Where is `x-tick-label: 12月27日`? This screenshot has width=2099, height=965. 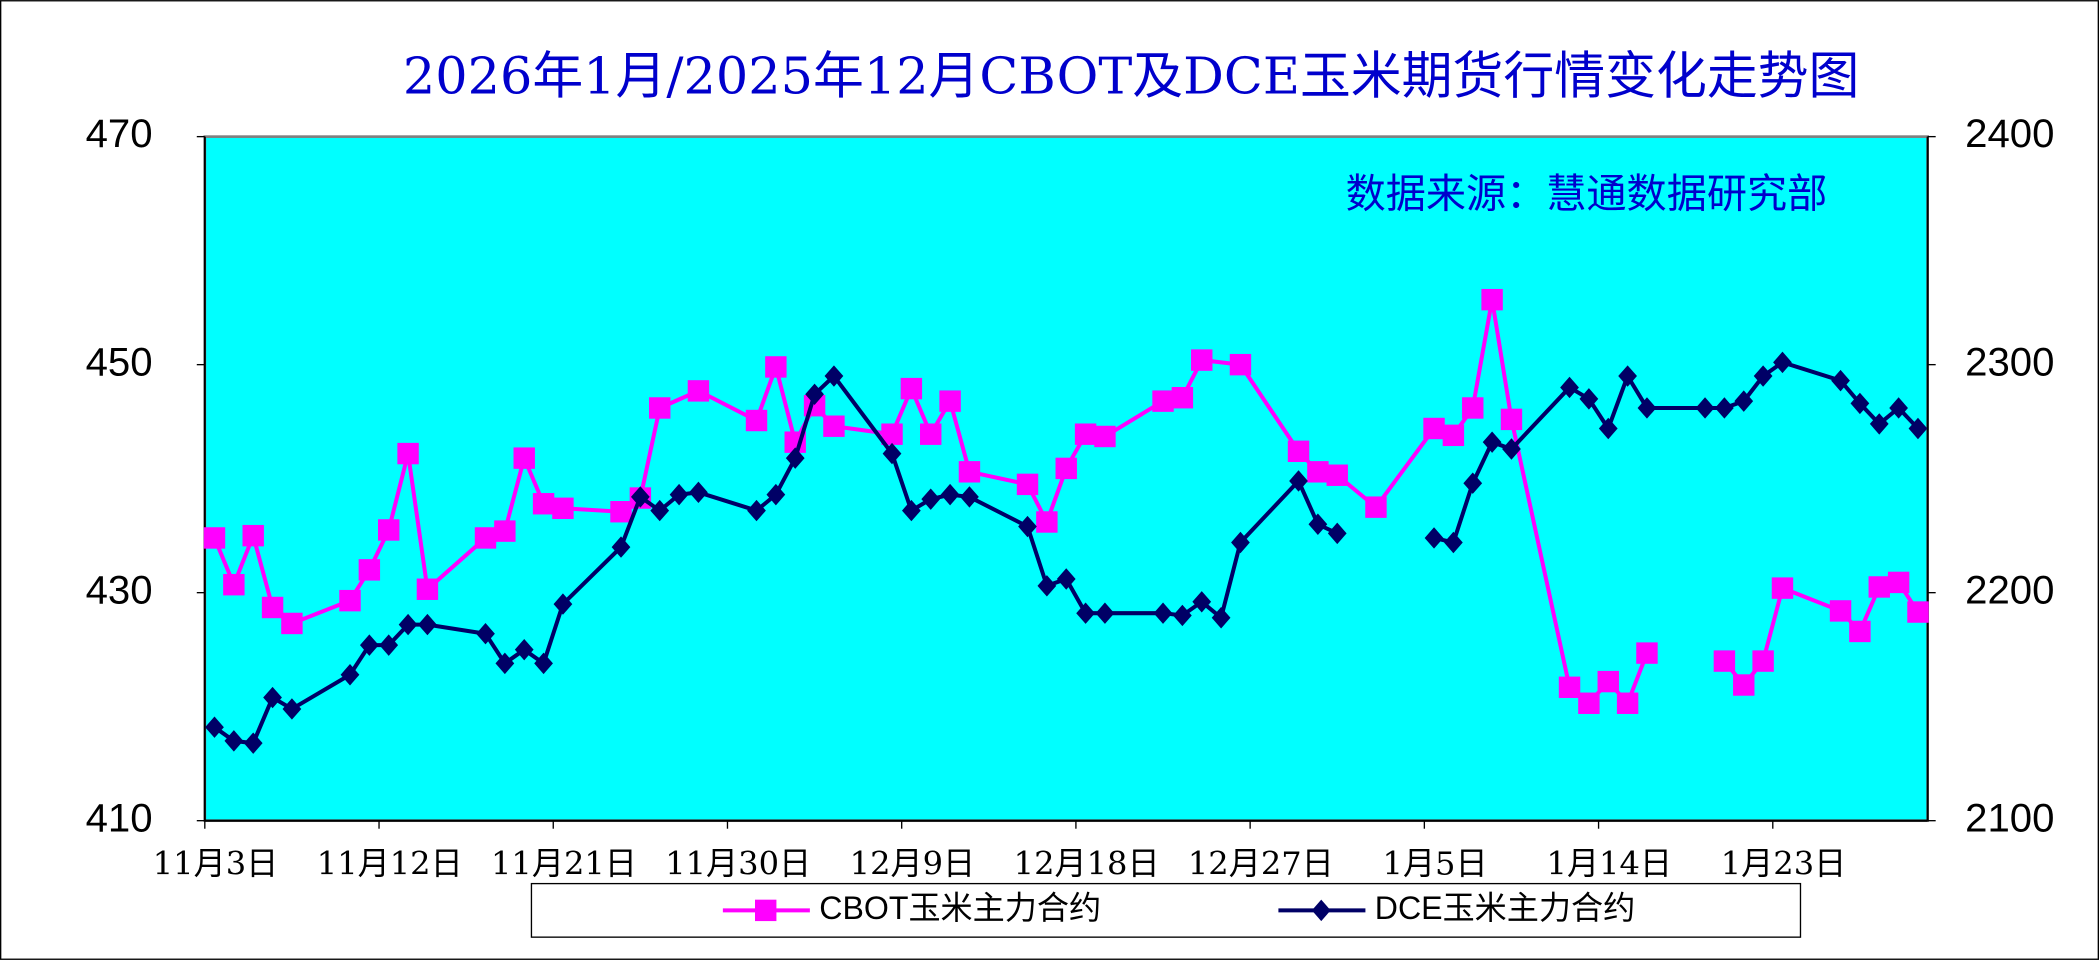
x-tick-label: 12月27日 is located at coordinates (1261, 864).